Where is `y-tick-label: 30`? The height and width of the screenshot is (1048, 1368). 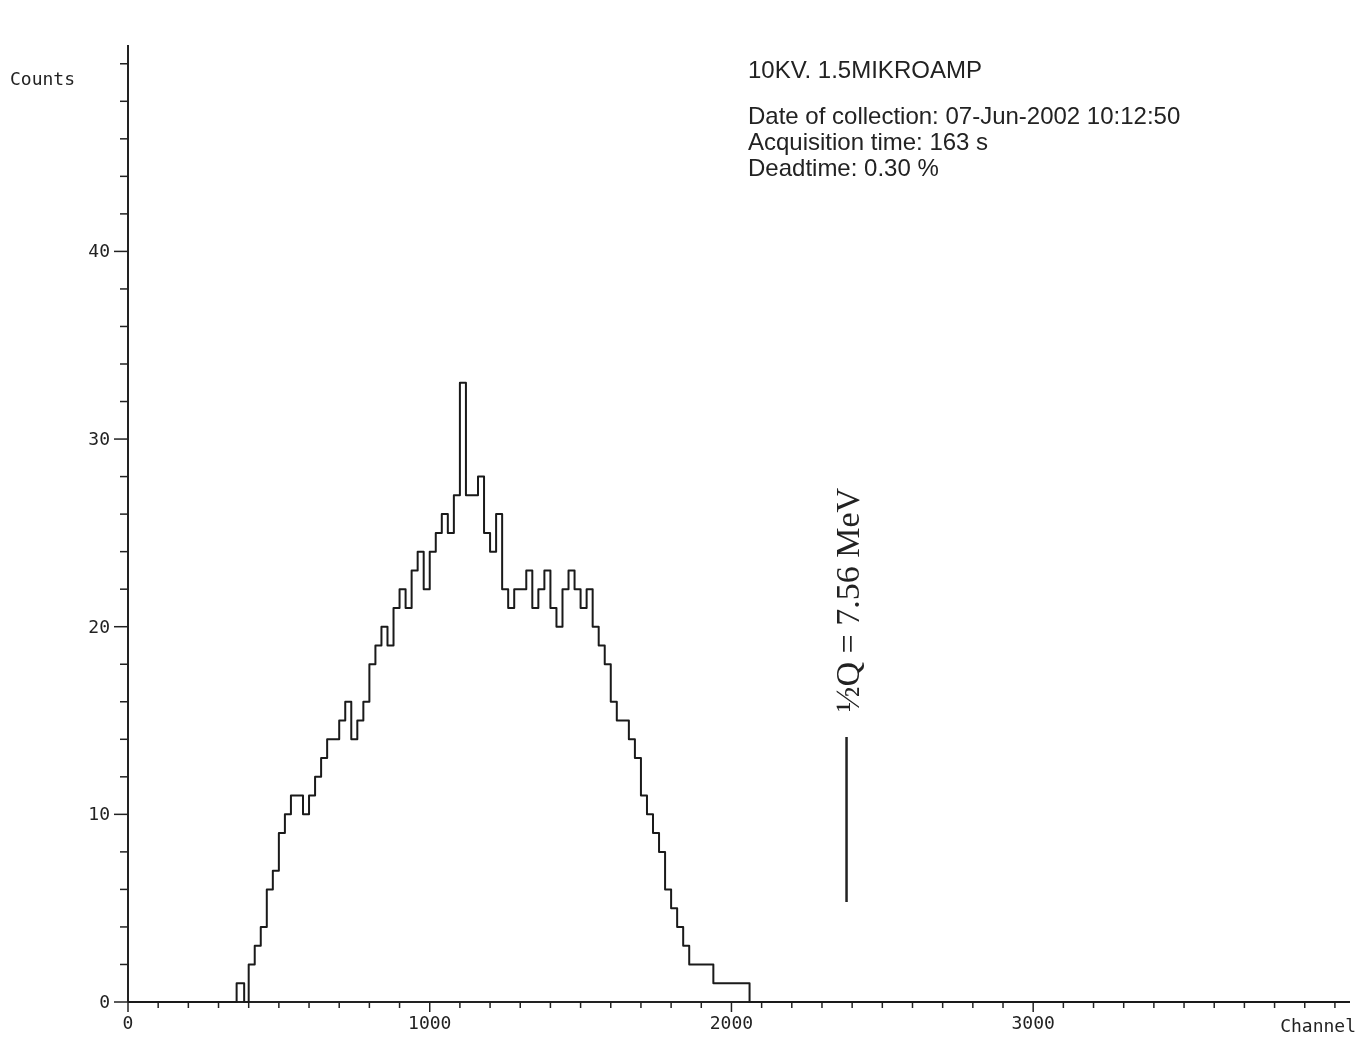 y-tick-label: 30 is located at coordinates (99, 439).